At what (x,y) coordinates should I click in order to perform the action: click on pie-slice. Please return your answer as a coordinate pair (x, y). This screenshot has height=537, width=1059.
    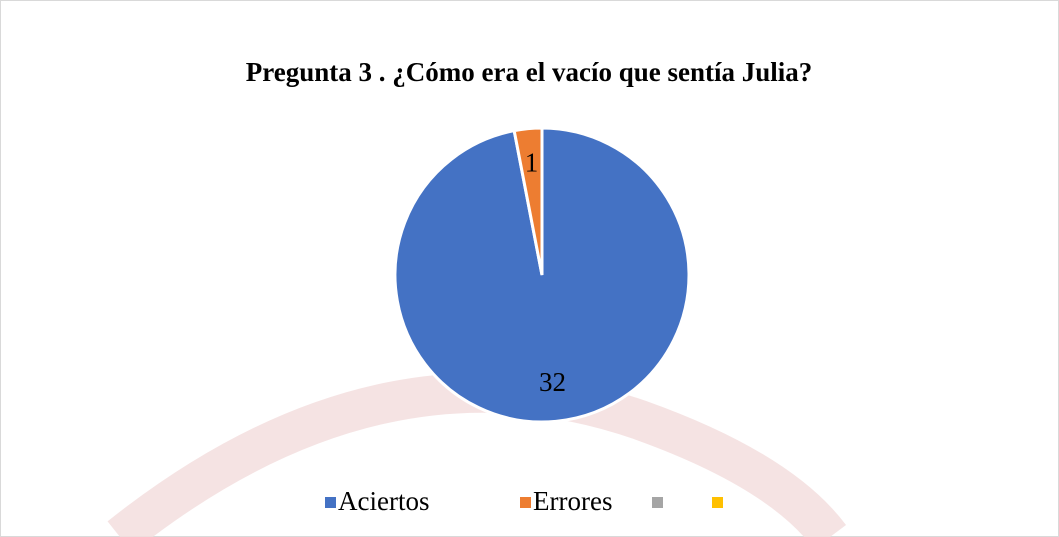
    Looking at the image, I should click on (528, 201).